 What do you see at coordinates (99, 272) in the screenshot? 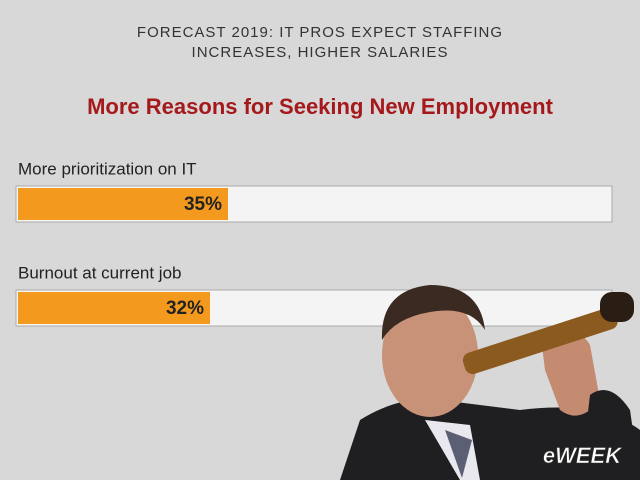
I see `category-label: Burnout at current job` at bounding box center [99, 272].